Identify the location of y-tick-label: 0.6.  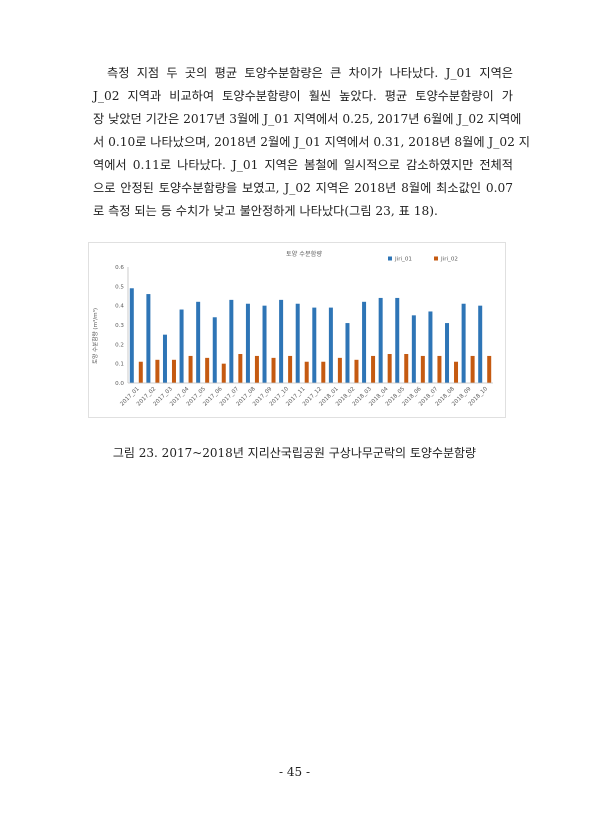
(119, 268).